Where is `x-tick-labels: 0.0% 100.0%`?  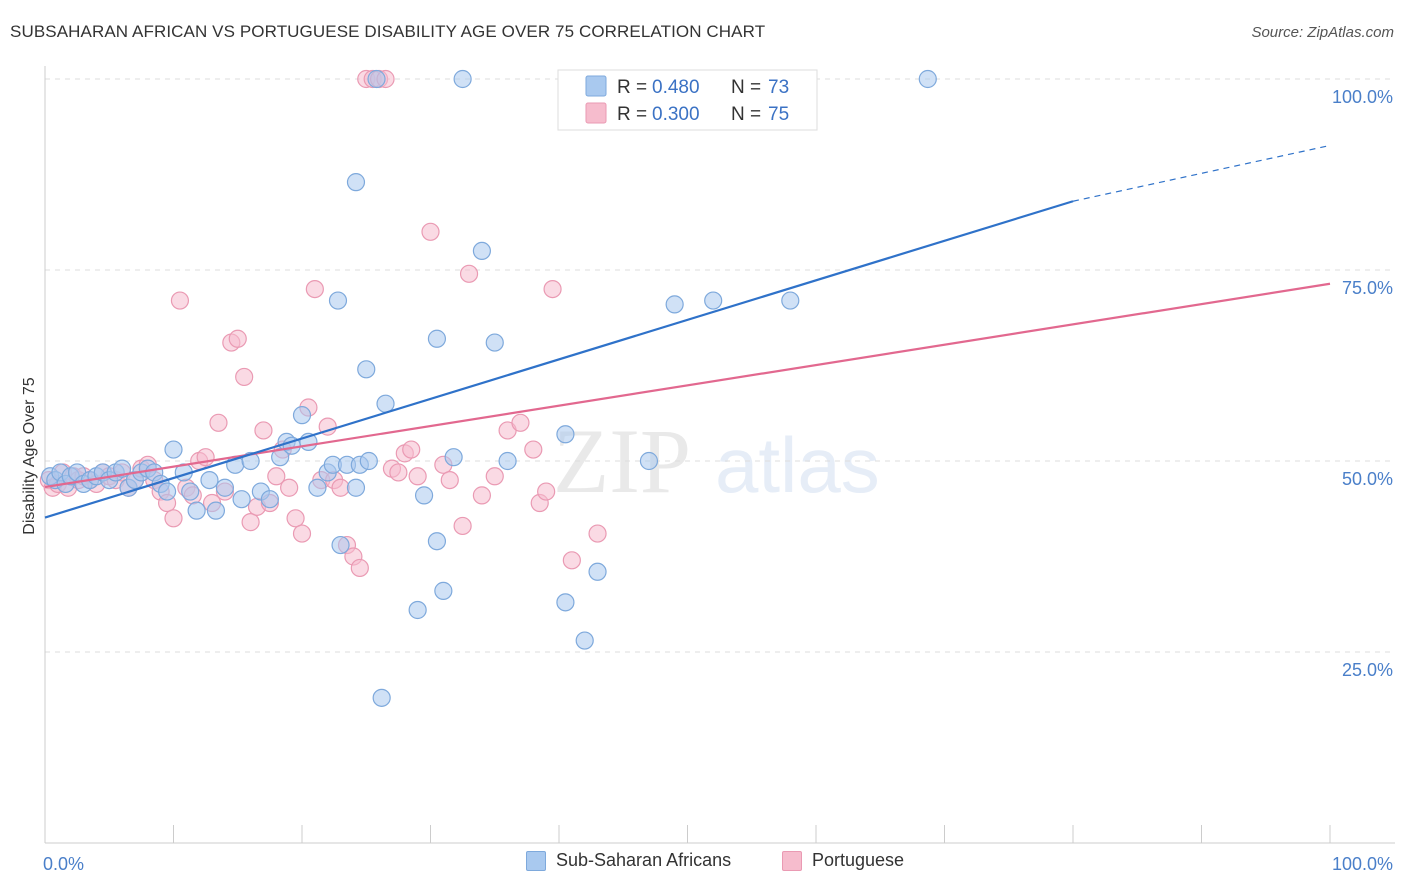
x-tick-labels: 0.0% 100.0% is located at coordinates (718, 864).